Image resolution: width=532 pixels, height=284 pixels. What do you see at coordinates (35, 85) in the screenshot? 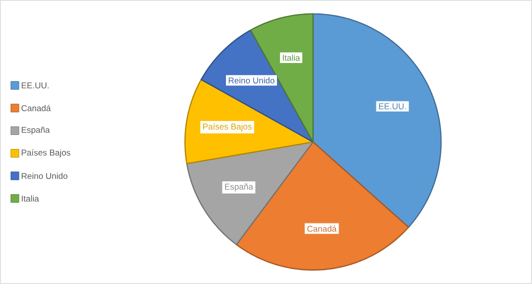
I see `legend-label: EE.UU.` at bounding box center [35, 85].